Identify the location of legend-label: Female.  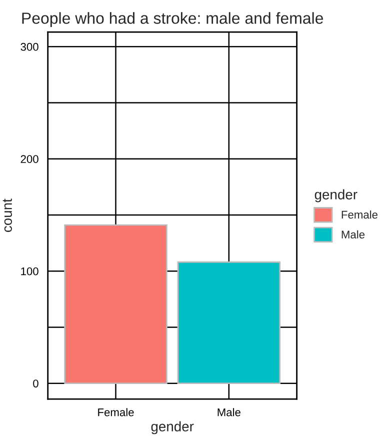
(360, 214).